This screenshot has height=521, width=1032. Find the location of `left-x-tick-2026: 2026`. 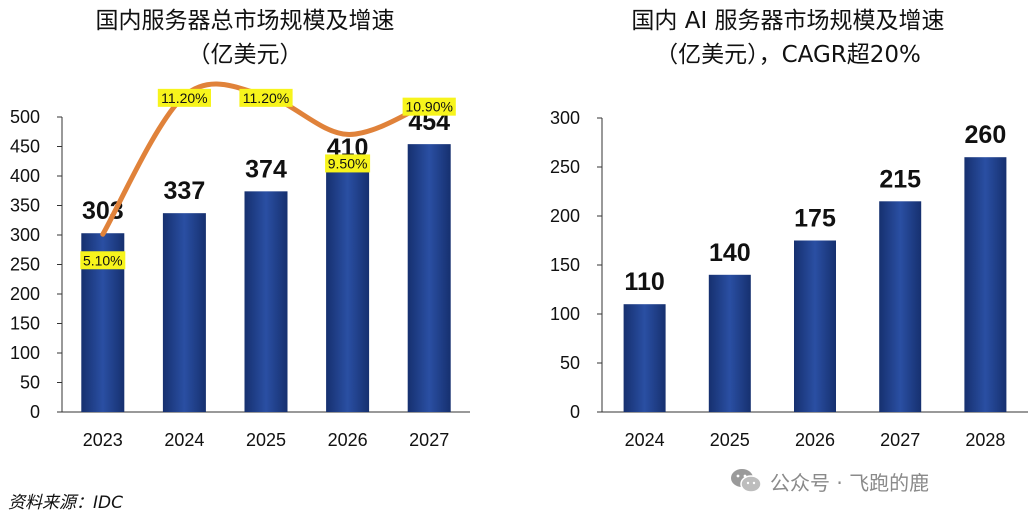

left-x-tick-2026: 2026 is located at coordinates (348, 440).